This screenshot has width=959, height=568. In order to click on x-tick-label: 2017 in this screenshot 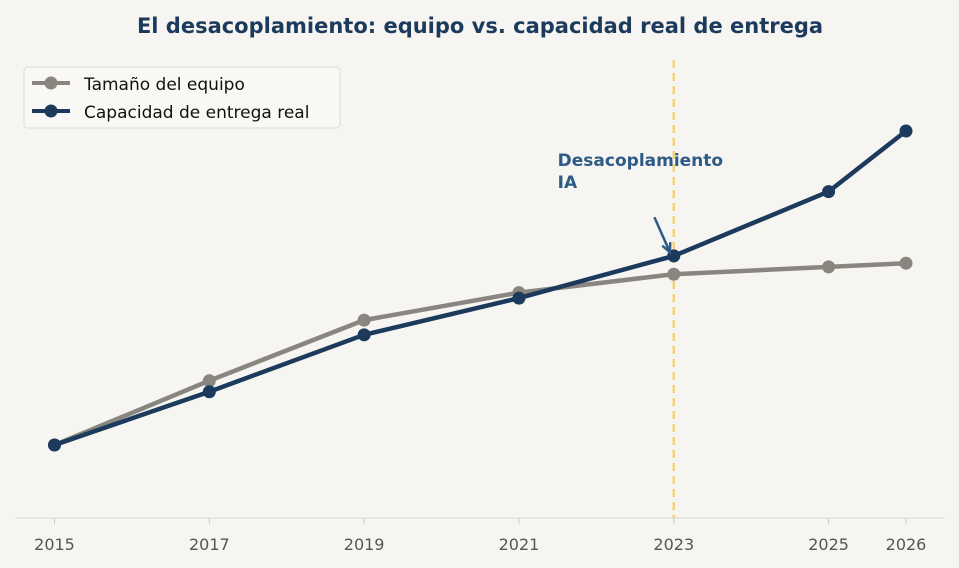, I will do `click(209, 544)`.